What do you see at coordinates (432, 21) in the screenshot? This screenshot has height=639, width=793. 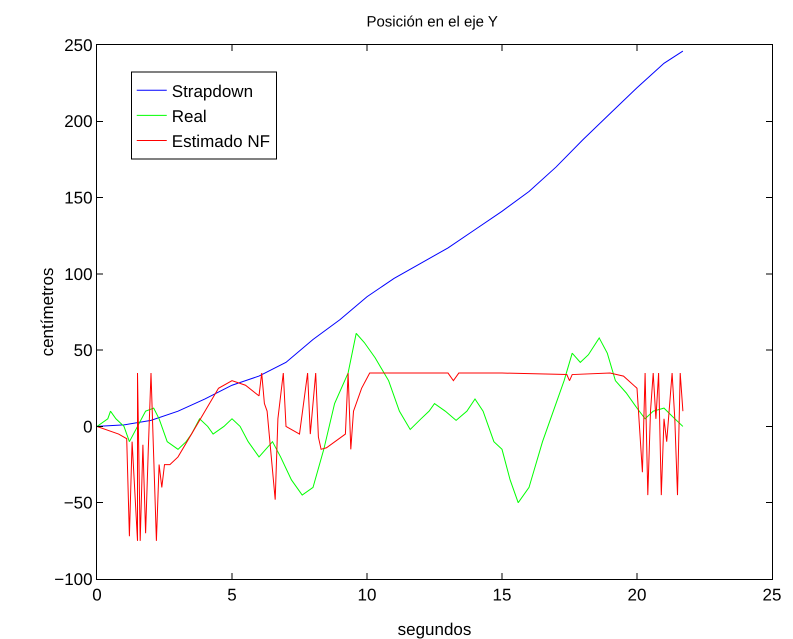 I see `chart-title: Posición en el eje Y` at bounding box center [432, 21].